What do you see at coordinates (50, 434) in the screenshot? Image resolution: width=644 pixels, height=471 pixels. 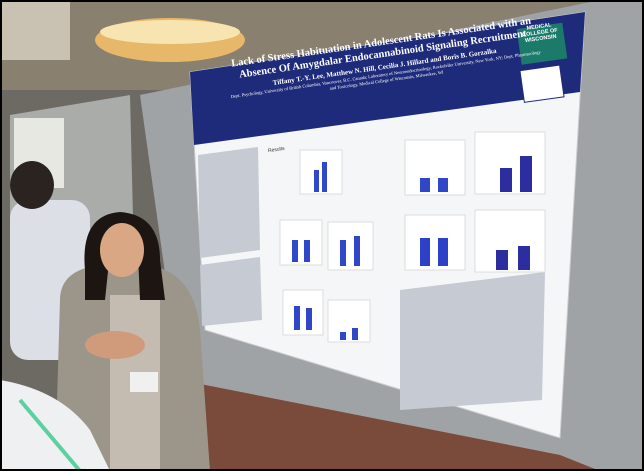 I see `lanyard` at bounding box center [50, 434].